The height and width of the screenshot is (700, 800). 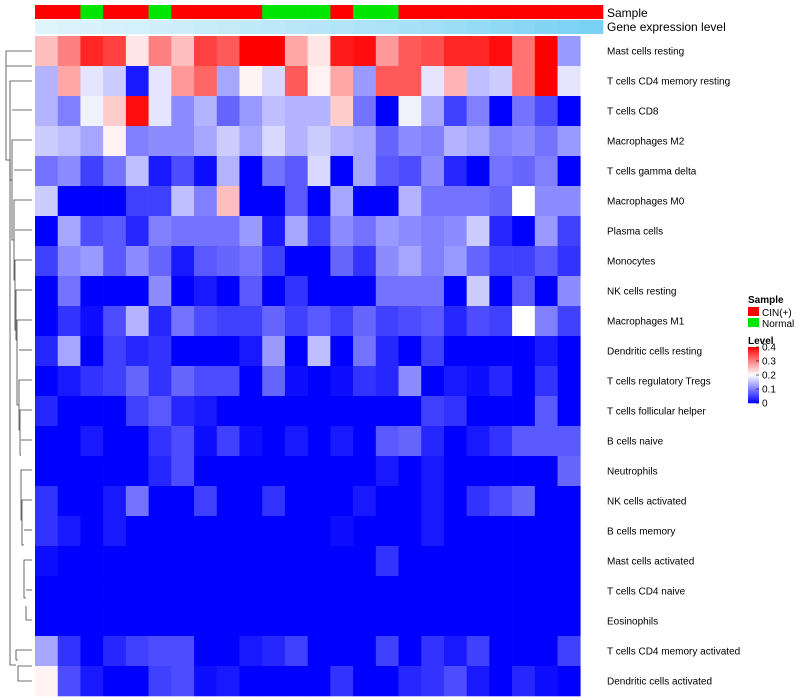 I want to click on row-label: T cells CD4 memory resting, so click(x=668, y=82).